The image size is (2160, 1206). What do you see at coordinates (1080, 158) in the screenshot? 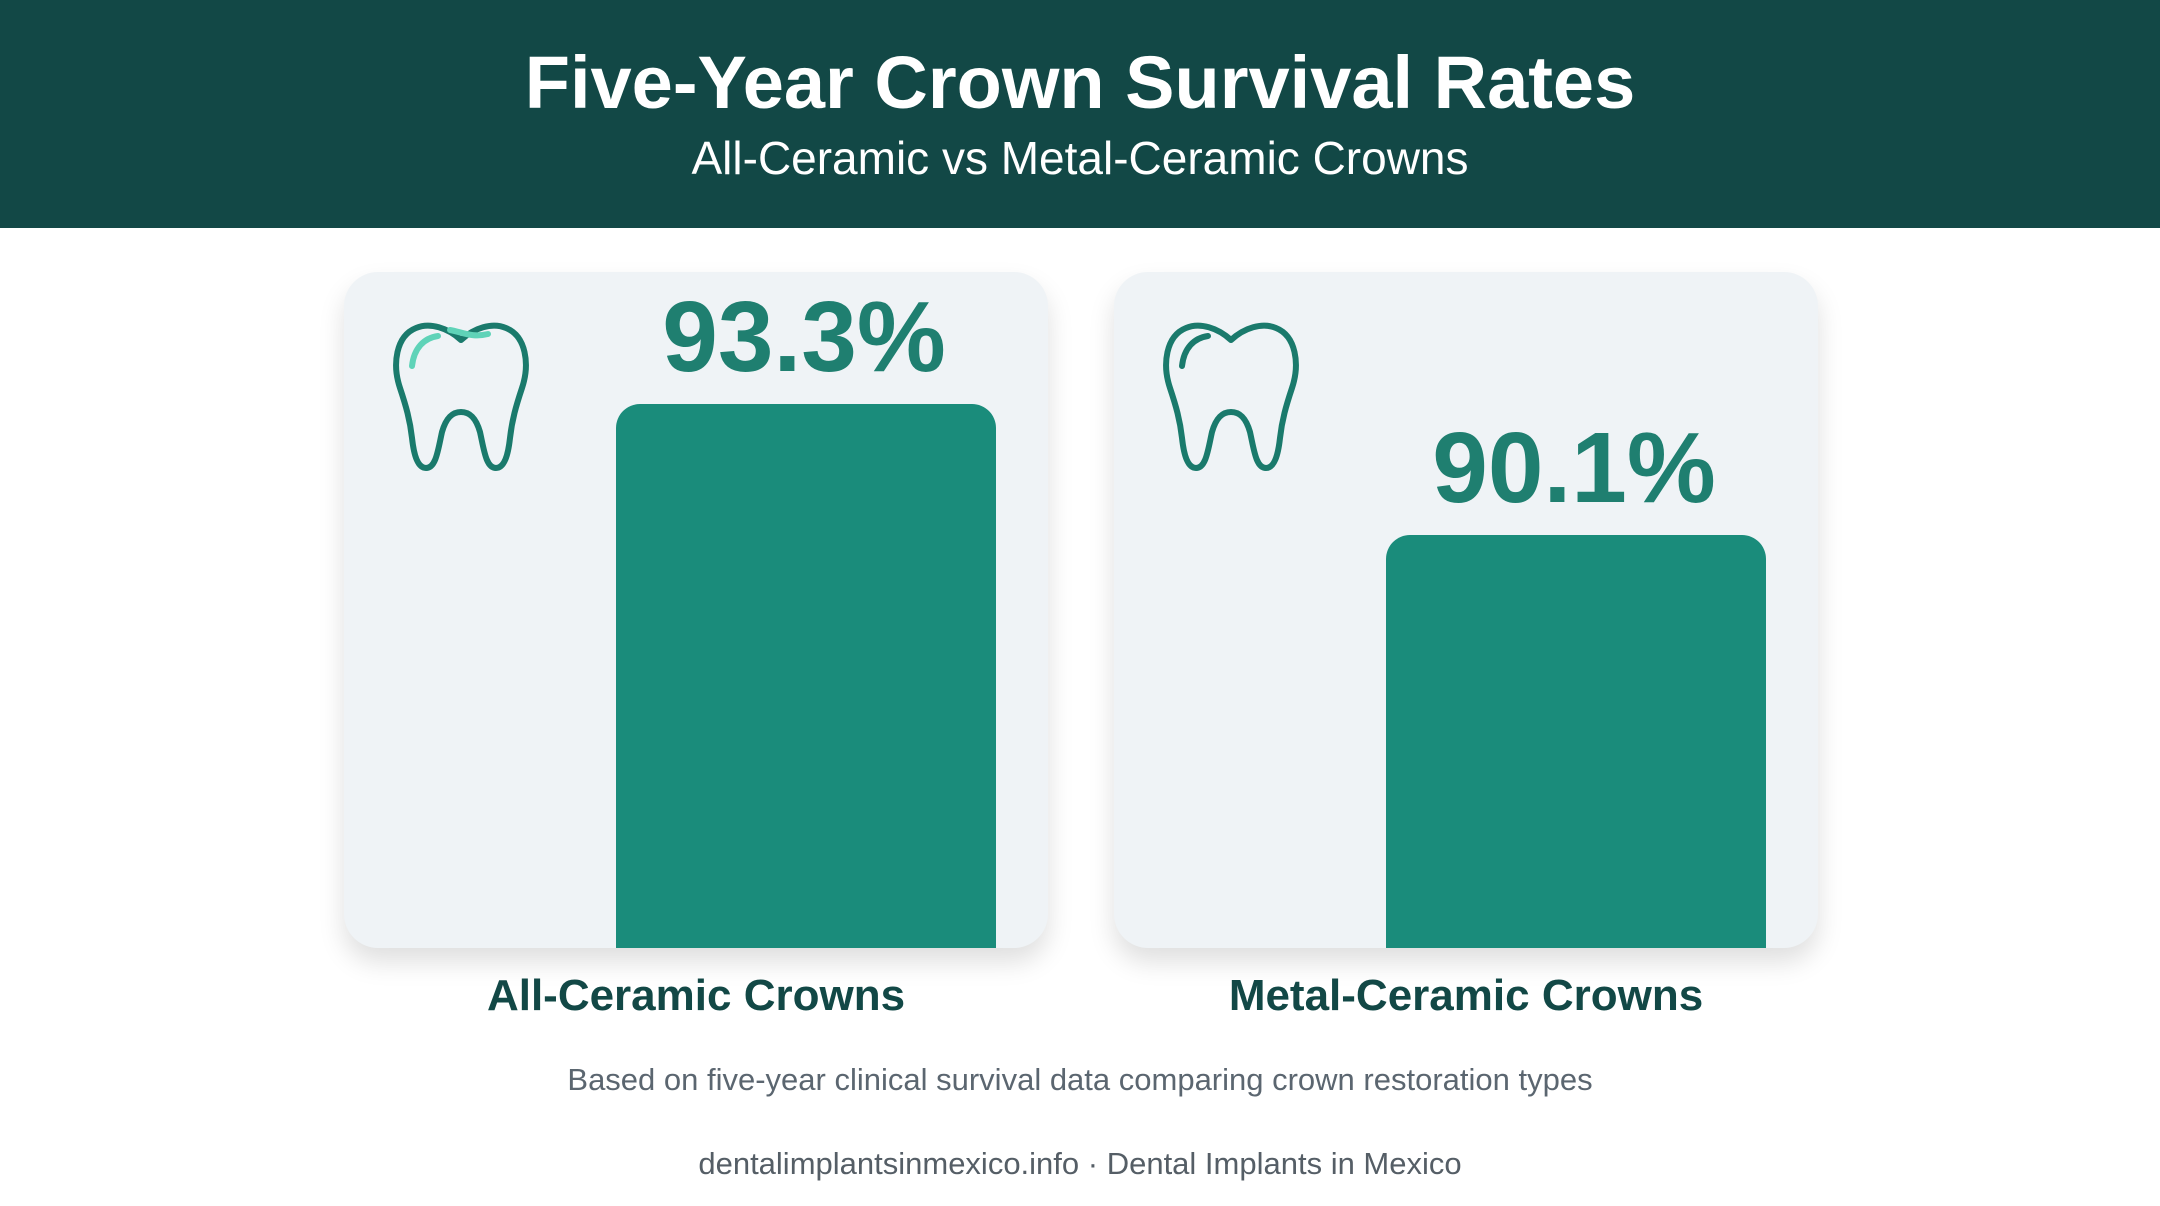
I see `page-subtitle: All-Ceramic vs Metal-Ceramic Crowns` at bounding box center [1080, 158].